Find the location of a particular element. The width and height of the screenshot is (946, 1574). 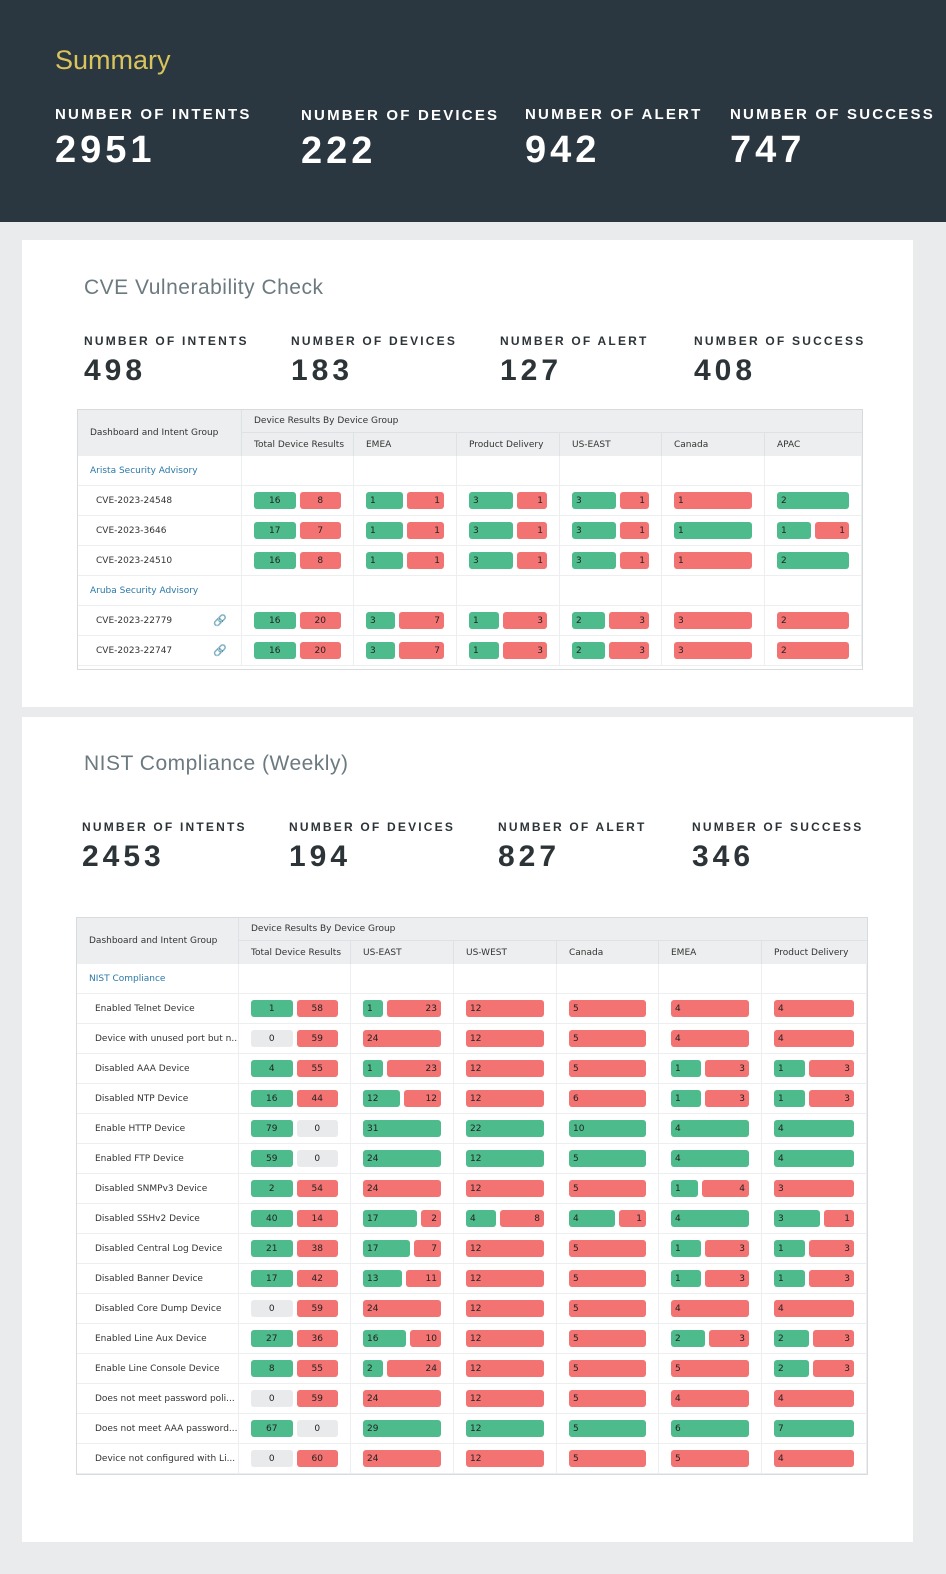

pass-count: 27 is located at coordinates (272, 1338).